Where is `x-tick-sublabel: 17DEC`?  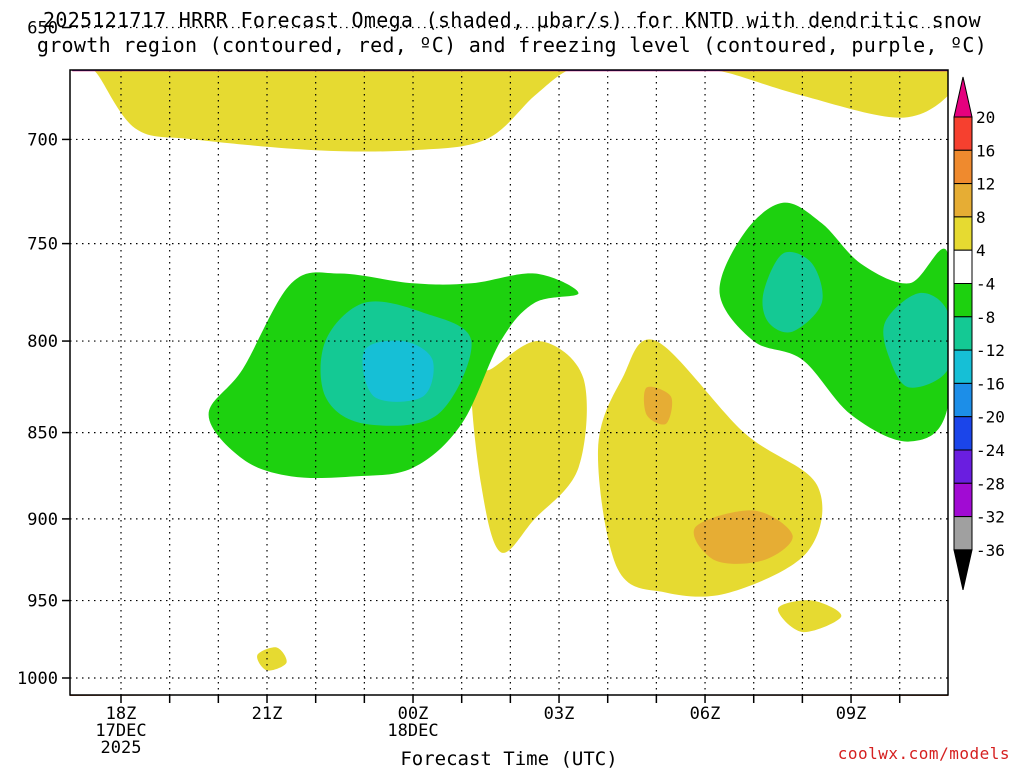 x-tick-sublabel: 17DEC is located at coordinates (120, 731).